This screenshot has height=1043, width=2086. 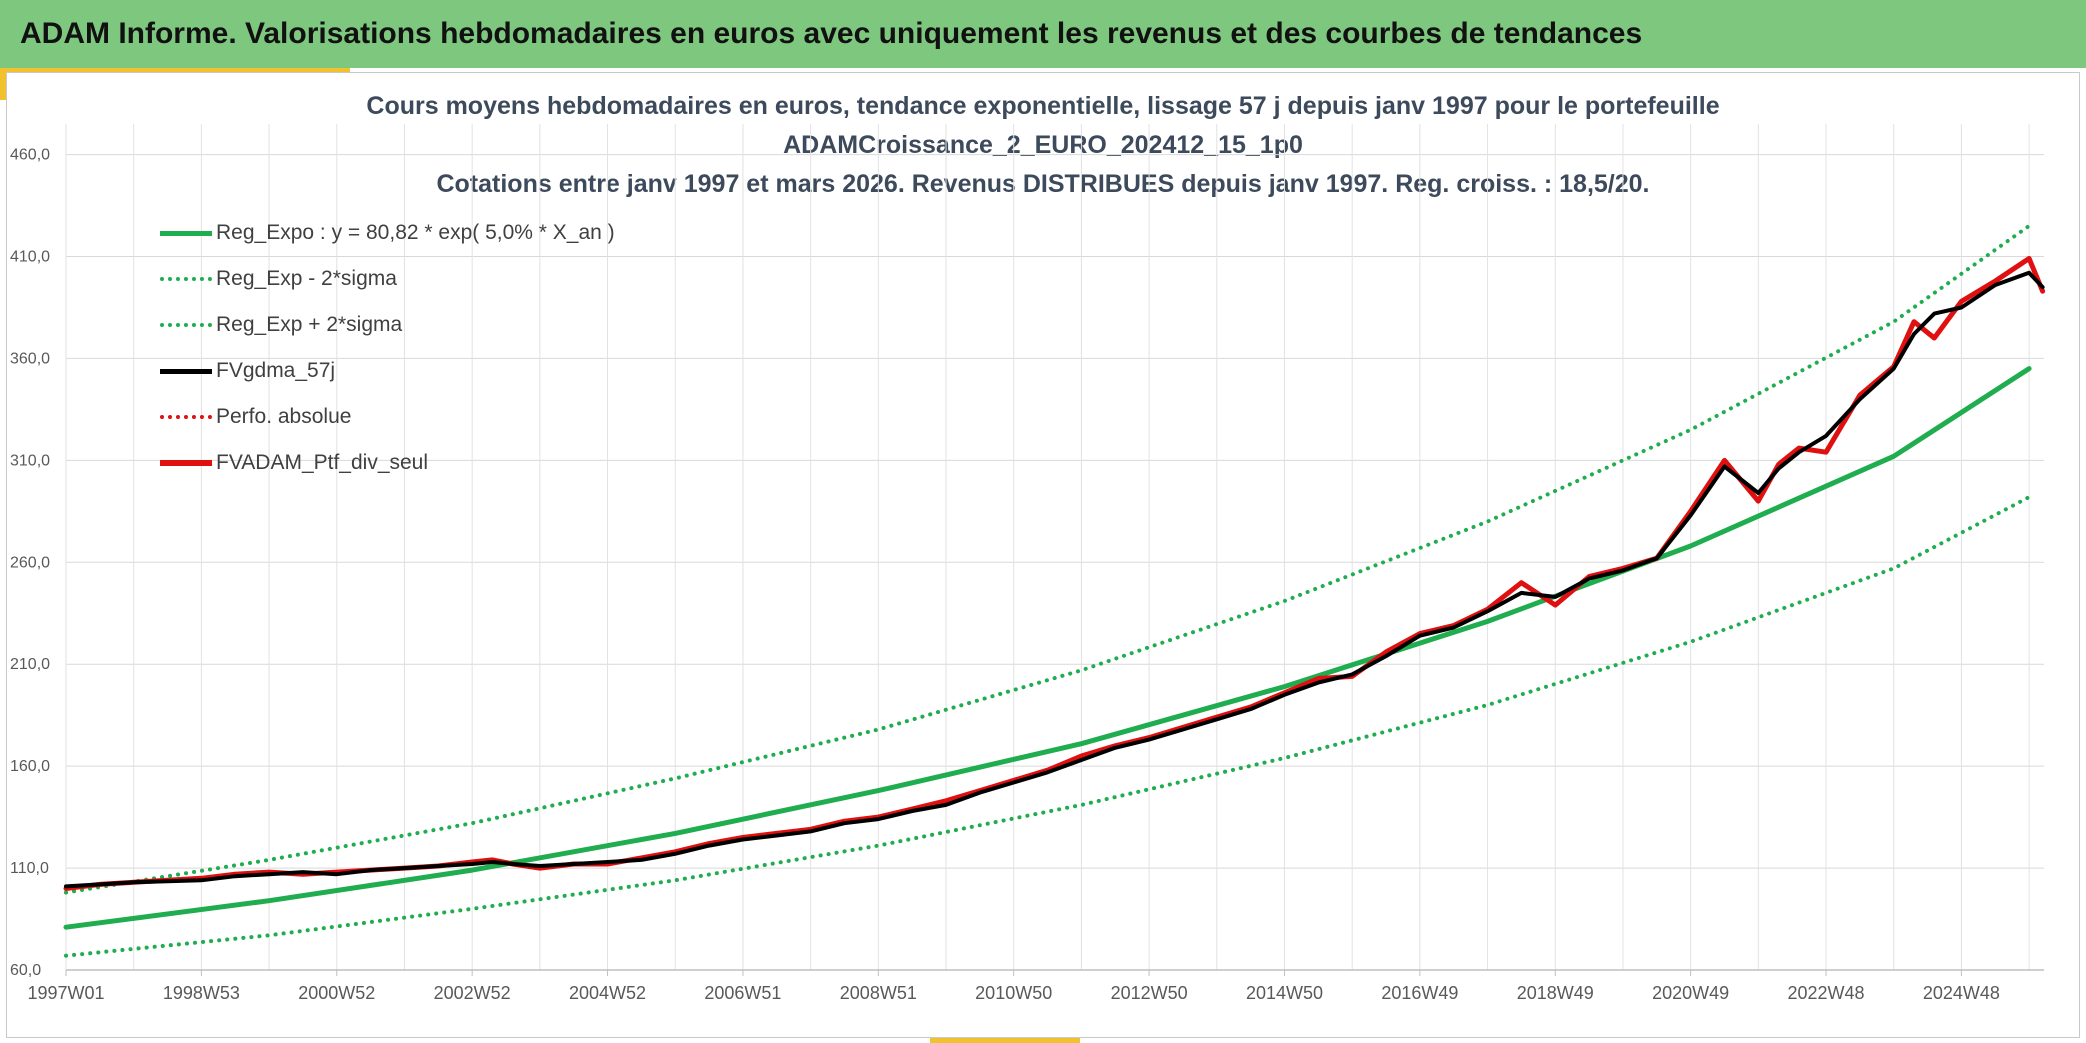 I want to click on x-tick-label: 2010W50, so click(x=1013, y=993).